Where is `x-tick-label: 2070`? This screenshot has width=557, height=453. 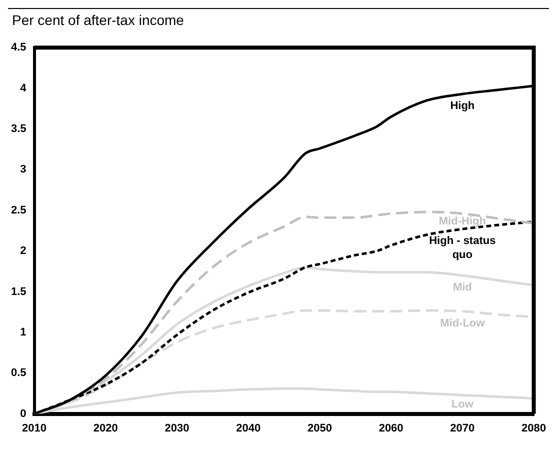 x-tick-label: 2070 is located at coordinates (462, 428).